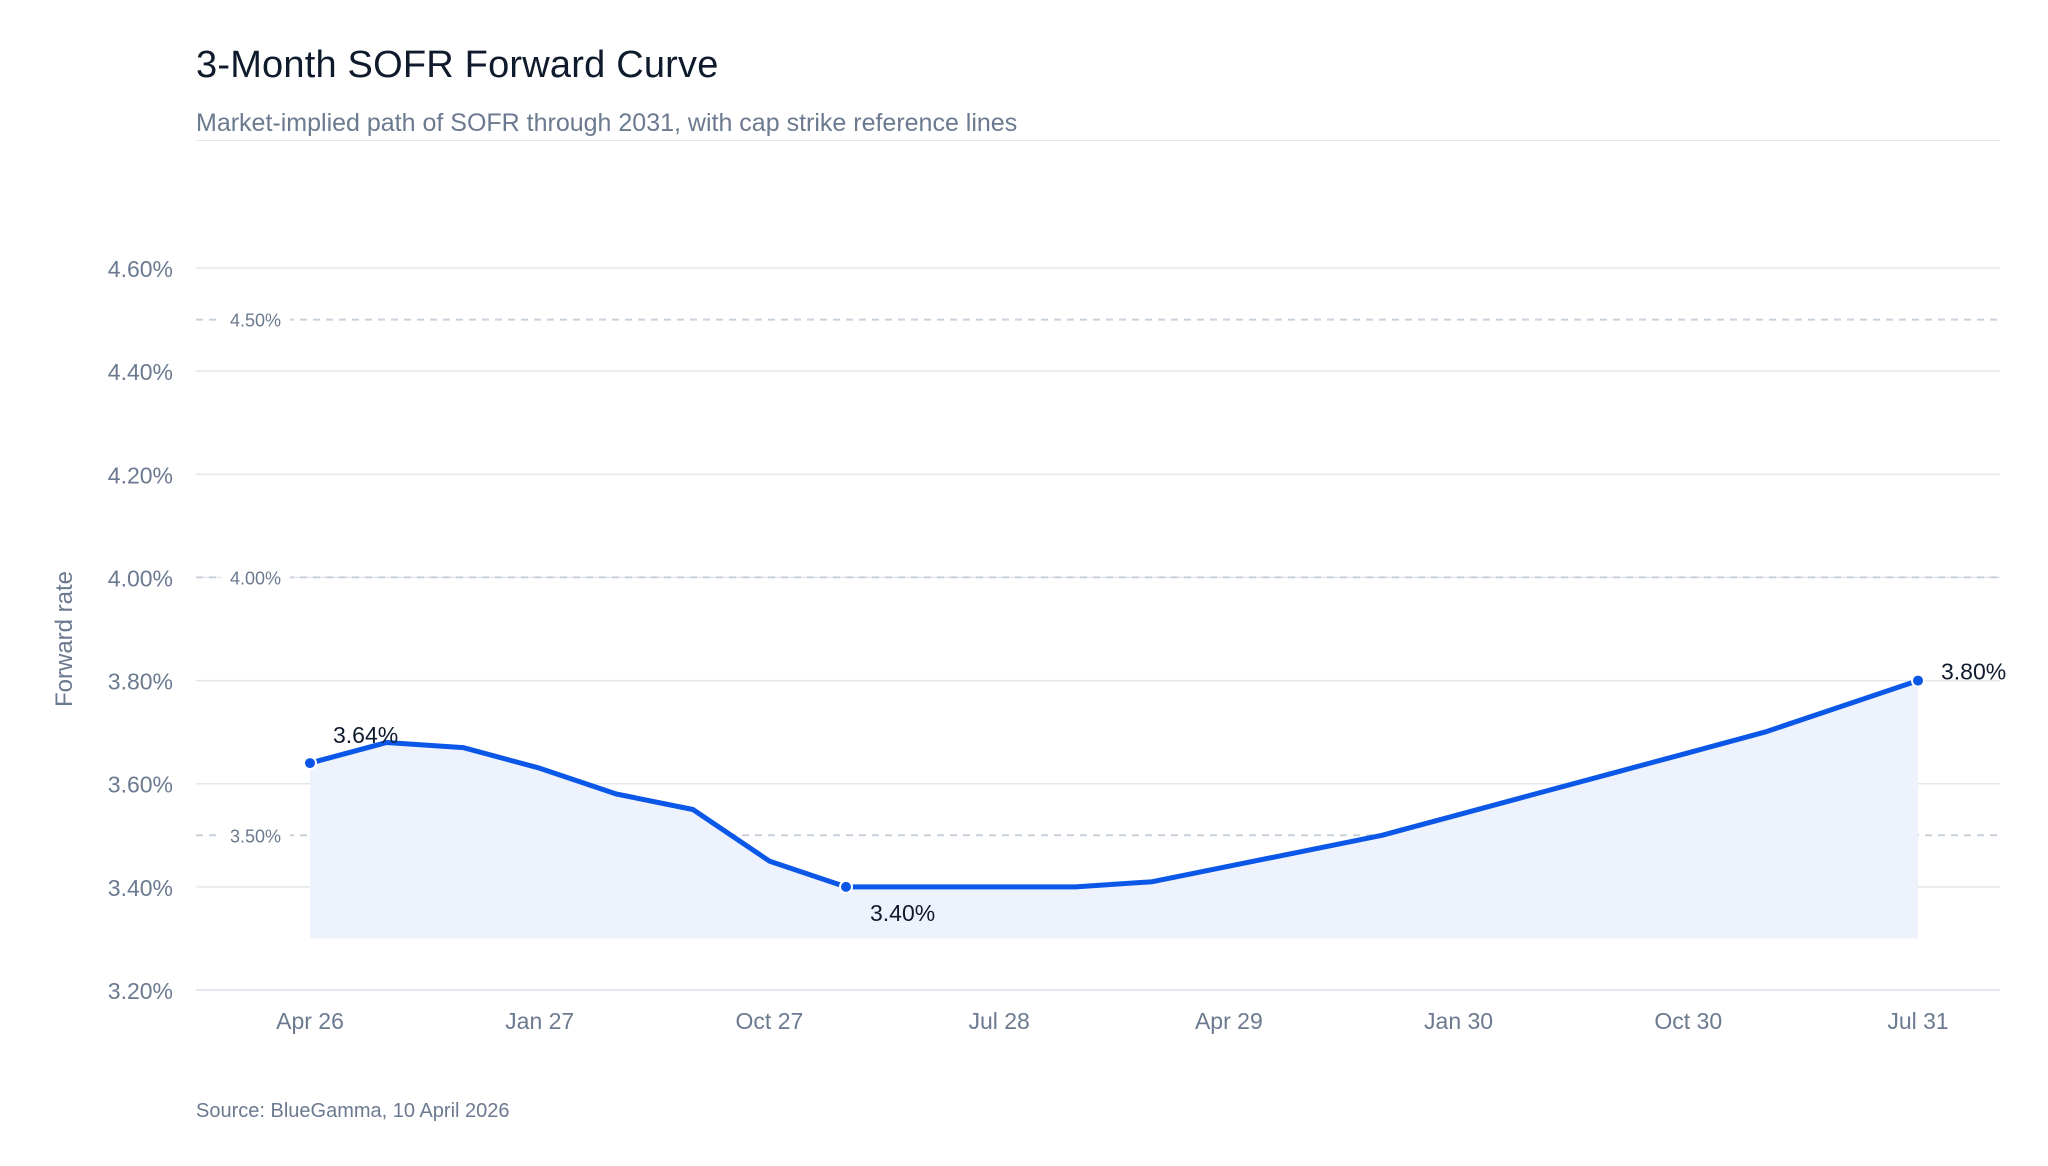 The width and height of the screenshot is (2048, 1166). I want to click on x-tick-label: Jan 30, so click(1458, 1021).